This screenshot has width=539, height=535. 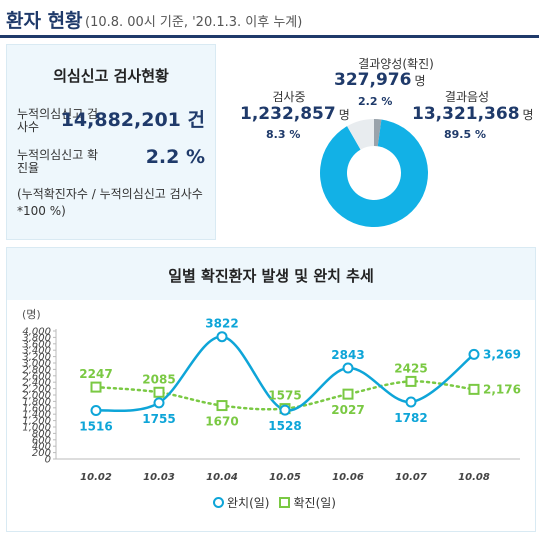 What do you see at coordinates (36, 364) in the screenshot?
I see `y-tick-label: 3,000` at bounding box center [36, 364].